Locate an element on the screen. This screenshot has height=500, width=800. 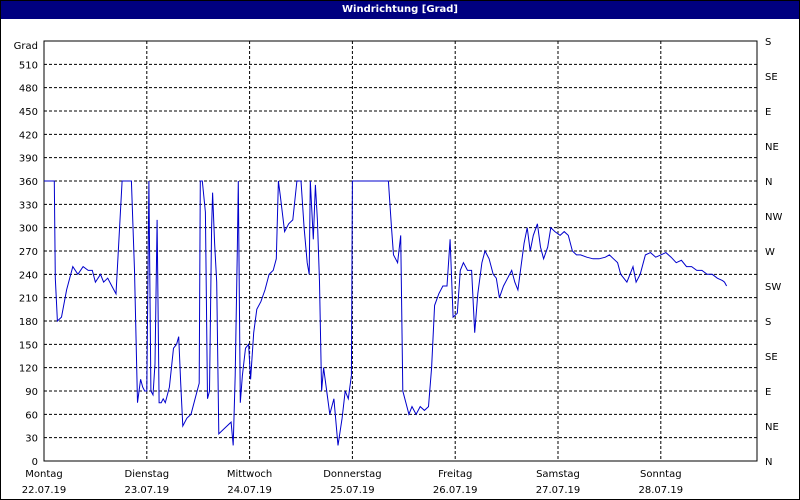
y-tick-label: 0 is located at coordinates (35, 462).